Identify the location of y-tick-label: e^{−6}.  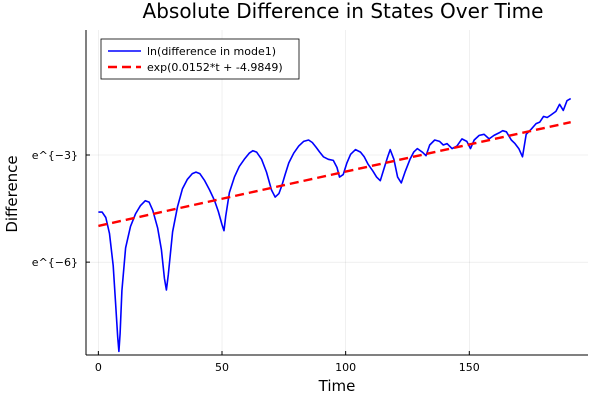
(55, 262).